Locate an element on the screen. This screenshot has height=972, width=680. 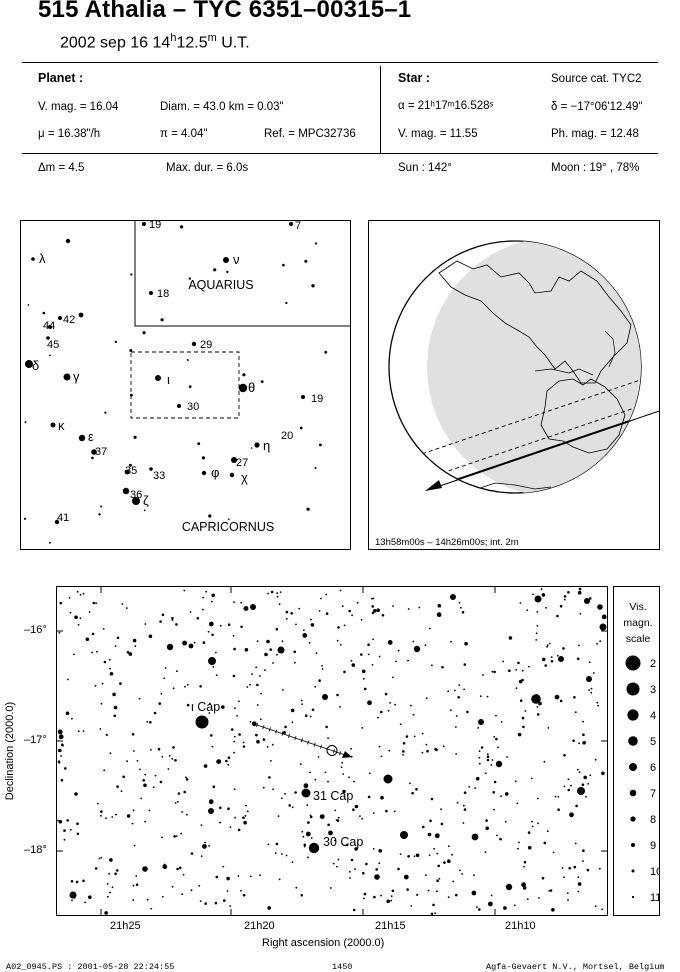
philippines-coastline is located at coordinates (610, 349).